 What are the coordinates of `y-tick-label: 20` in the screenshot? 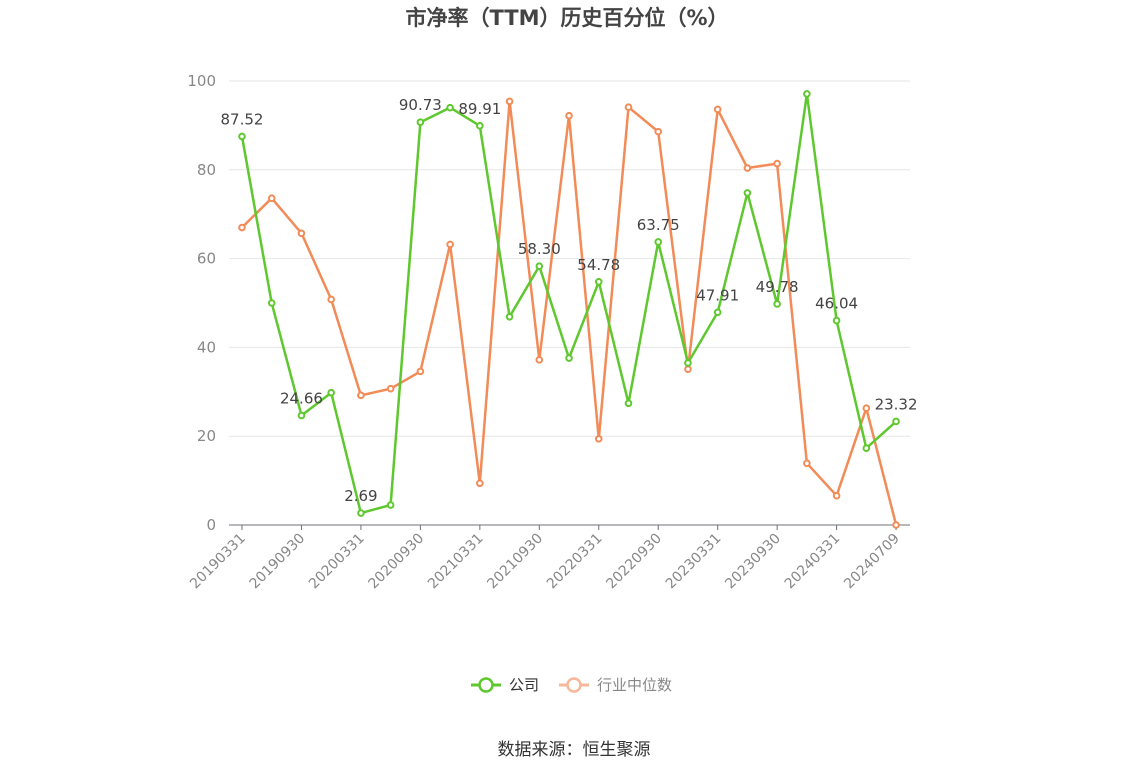 It's located at (206, 436).